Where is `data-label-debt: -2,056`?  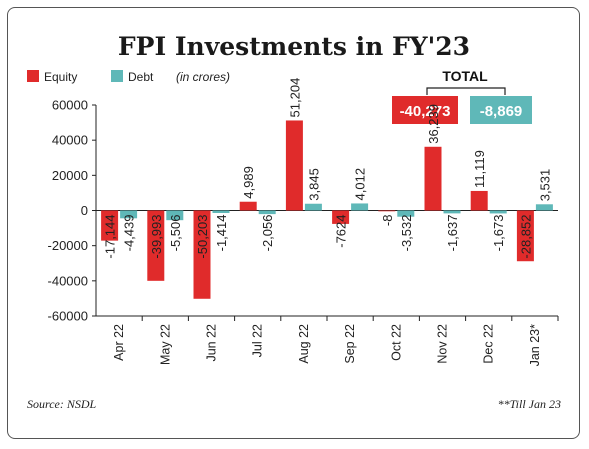
data-label-debt: -2,056 is located at coordinates (267, 233).